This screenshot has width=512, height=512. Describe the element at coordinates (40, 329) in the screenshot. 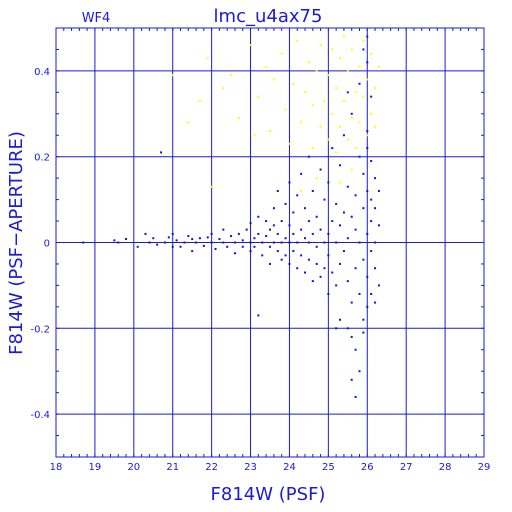

I see `y-tick-label: -0.2` at that location.